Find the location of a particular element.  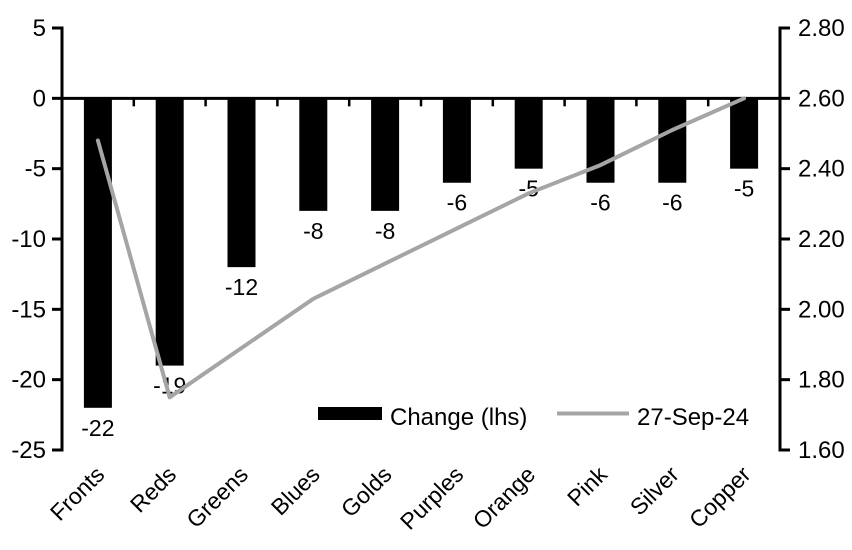

category-label: Pink is located at coordinates (587, 486).